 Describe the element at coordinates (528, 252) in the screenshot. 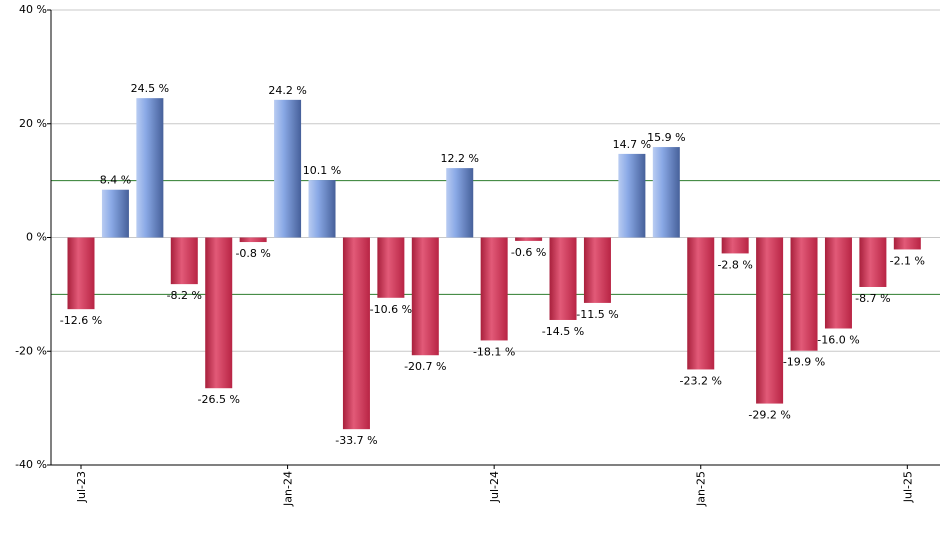

I see `data-label: -0.6 %` at that location.